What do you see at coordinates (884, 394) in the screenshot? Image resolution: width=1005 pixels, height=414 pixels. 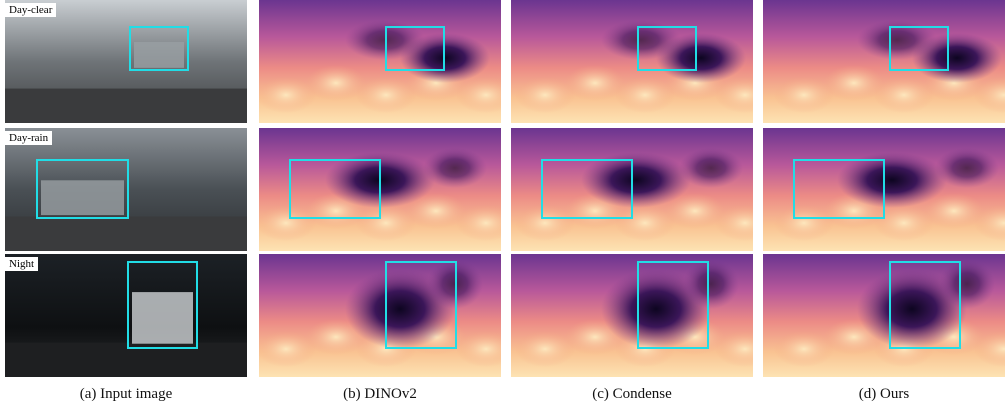 I see `caption: (d) Ours` at bounding box center [884, 394].